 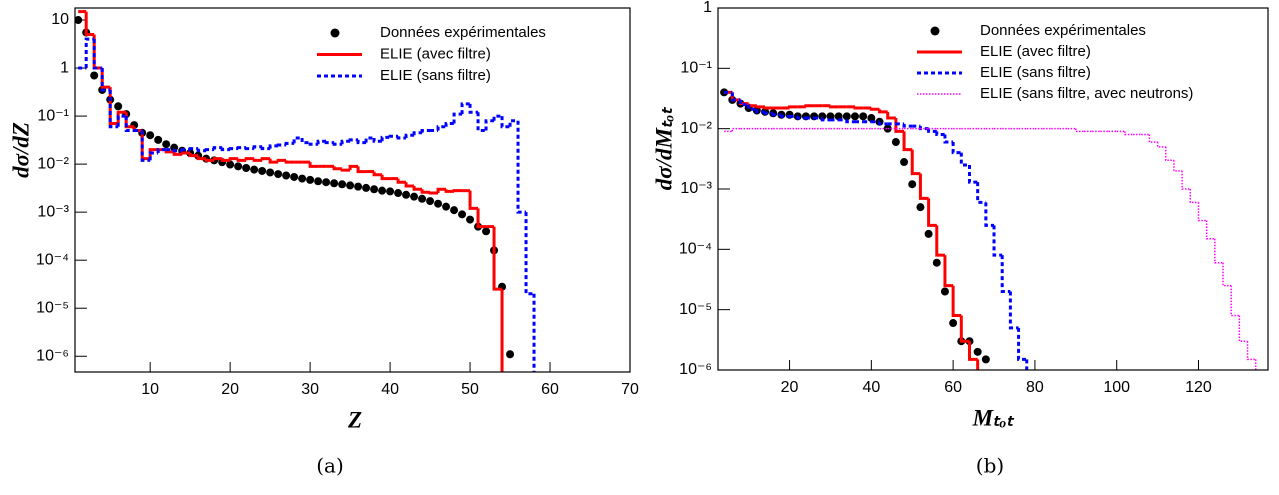 What do you see at coordinates (790, 387) in the screenshot?
I see `x-tick-label: 20` at bounding box center [790, 387].